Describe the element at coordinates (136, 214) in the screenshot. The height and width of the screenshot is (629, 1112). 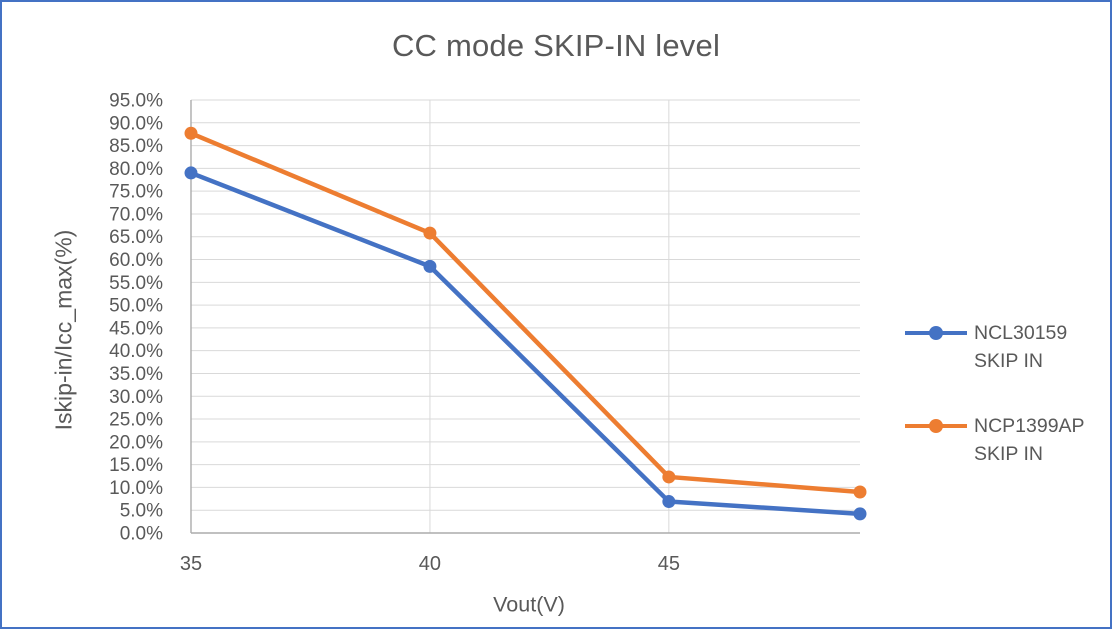
I see `y-tick-label: 70.0%` at that location.